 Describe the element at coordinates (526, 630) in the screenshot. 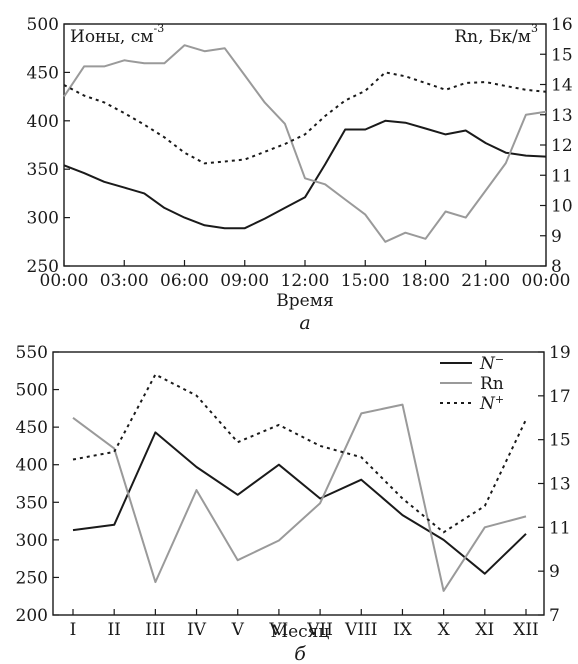

I see `x-tick-label-b: XII` at that location.